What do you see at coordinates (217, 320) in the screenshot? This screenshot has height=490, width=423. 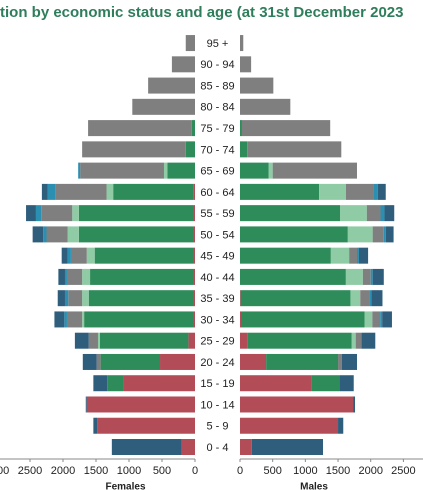 I see `category-label: 30 - 34` at bounding box center [217, 320].